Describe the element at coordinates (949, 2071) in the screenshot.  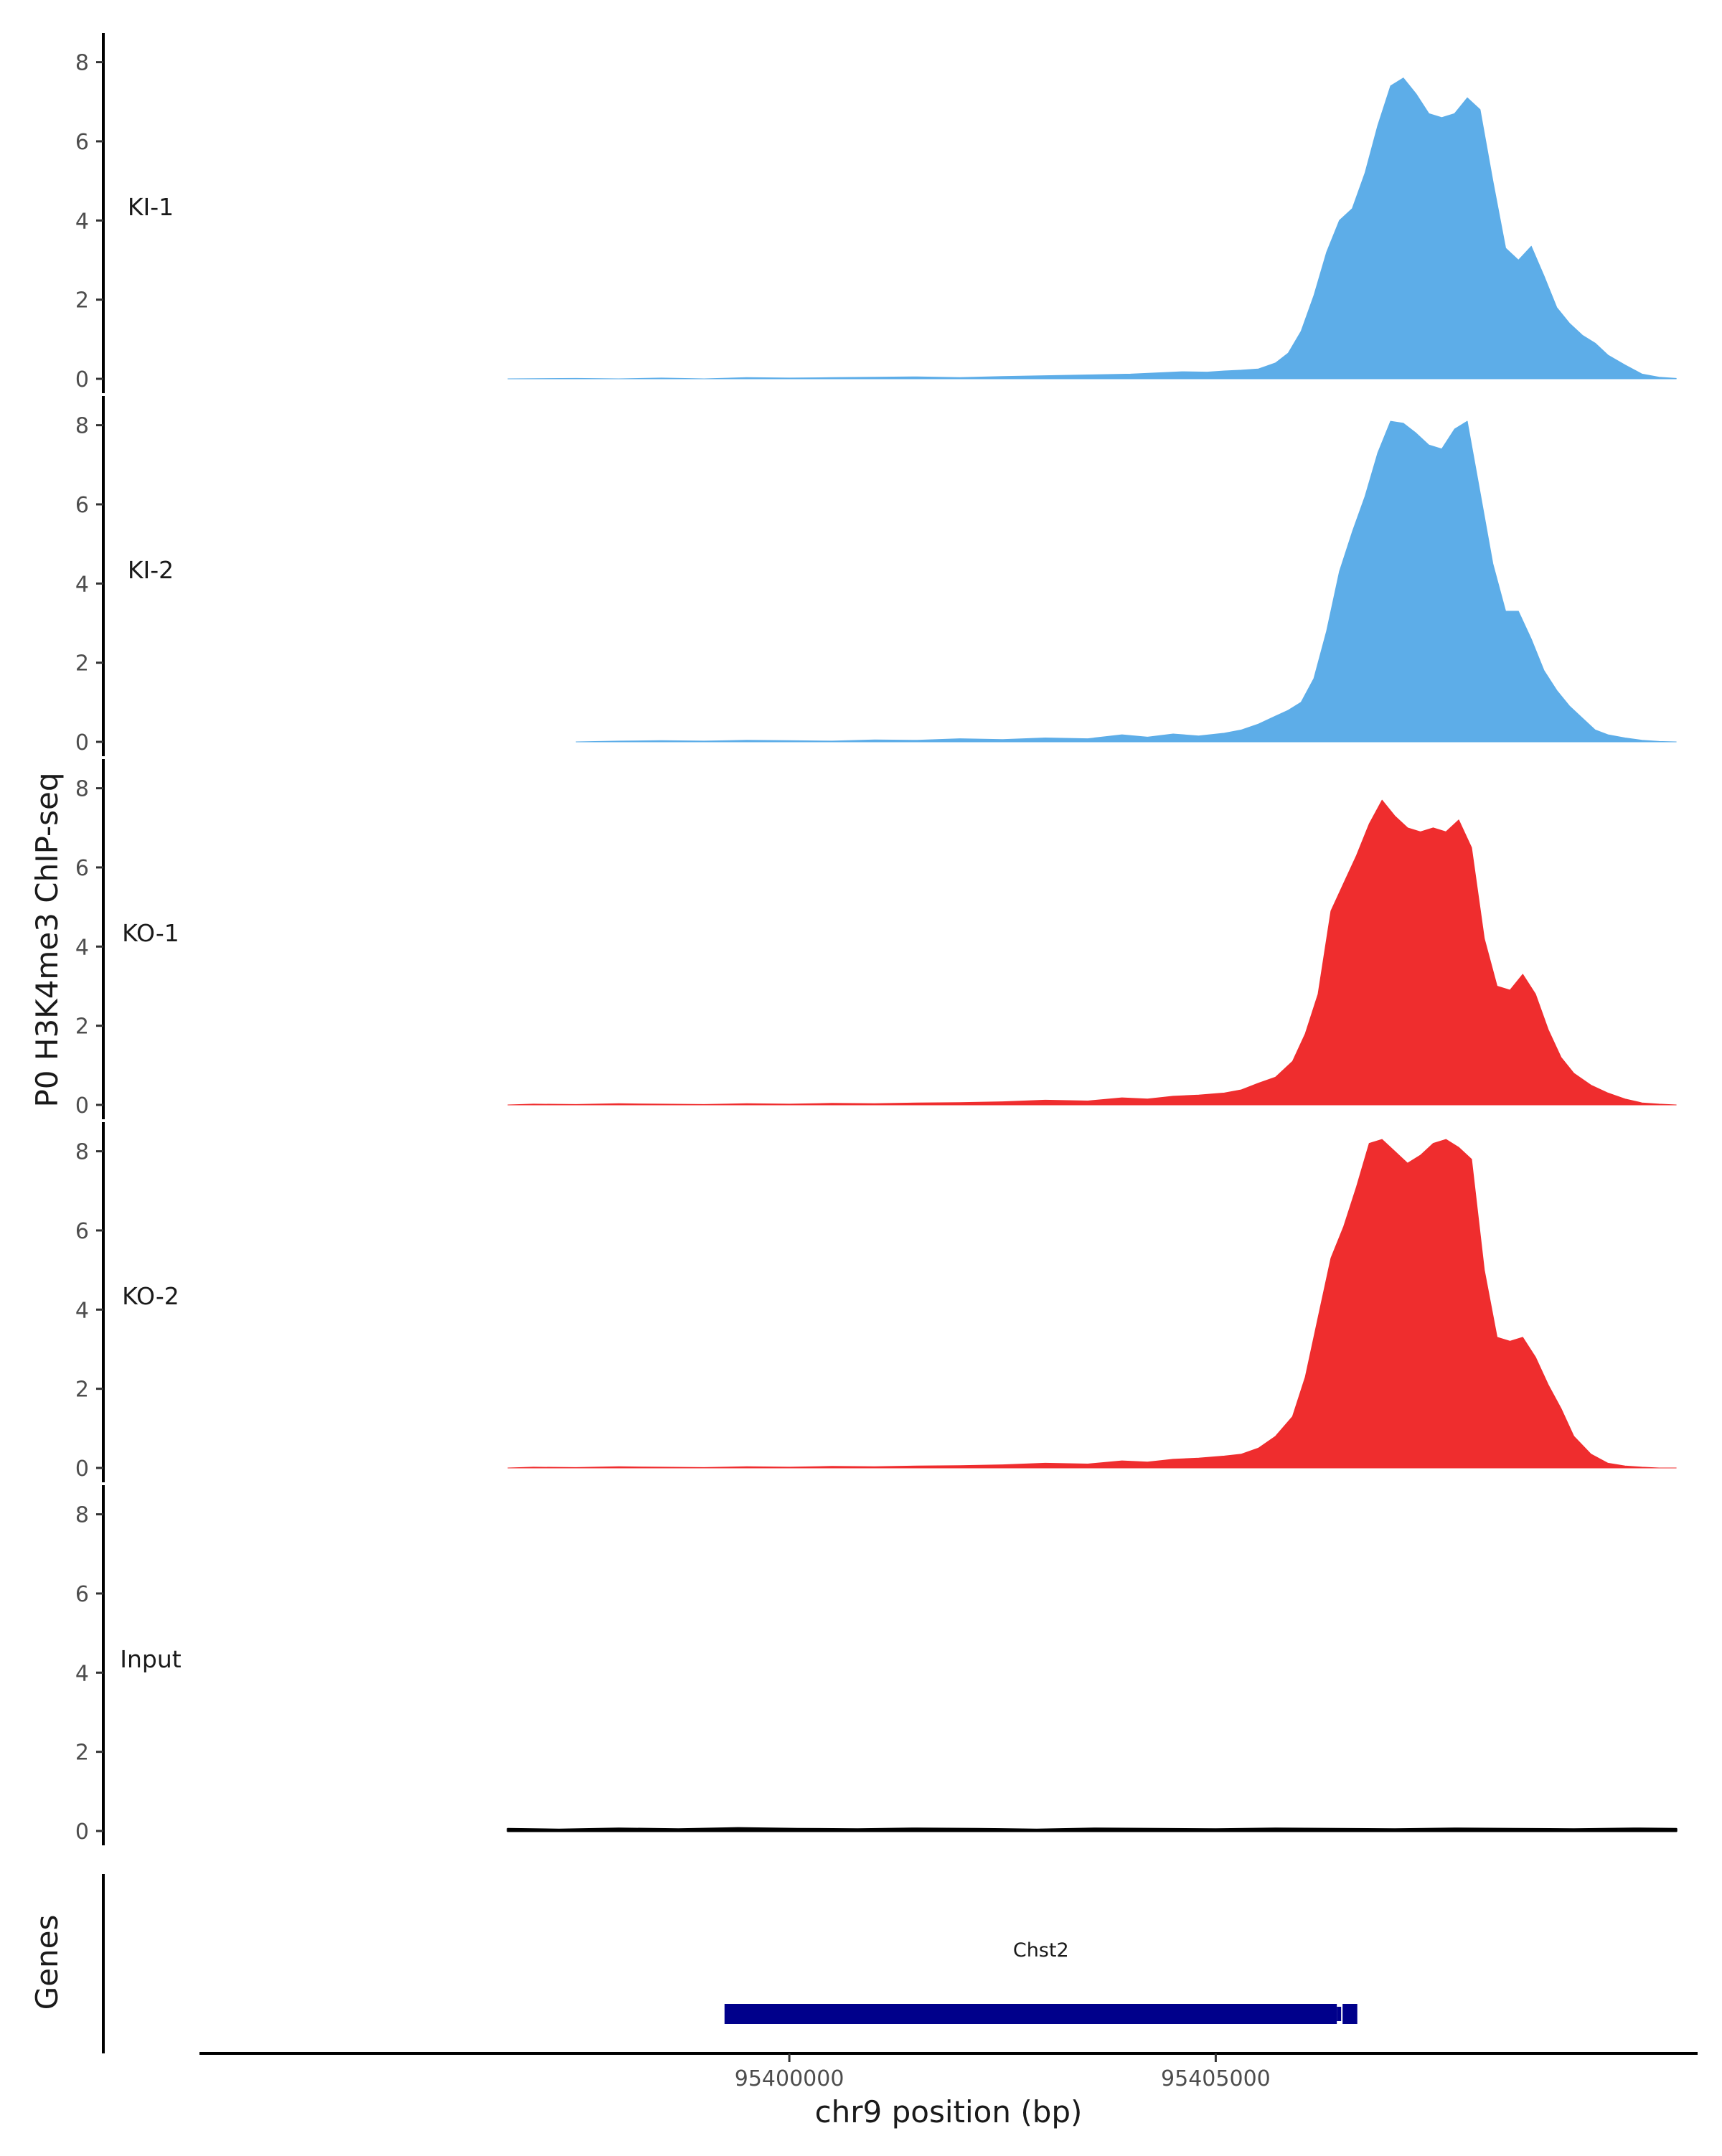
I see `x-axis: 95400000 95405000` at that location.